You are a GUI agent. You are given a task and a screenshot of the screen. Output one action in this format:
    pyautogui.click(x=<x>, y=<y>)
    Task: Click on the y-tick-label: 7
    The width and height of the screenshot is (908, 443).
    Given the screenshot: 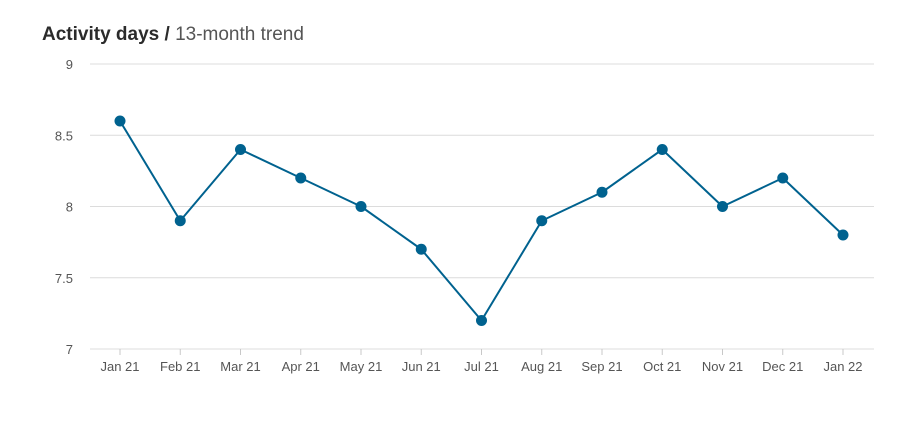 What is the action you would take?
    pyautogui.click(x=69, y=349)
    